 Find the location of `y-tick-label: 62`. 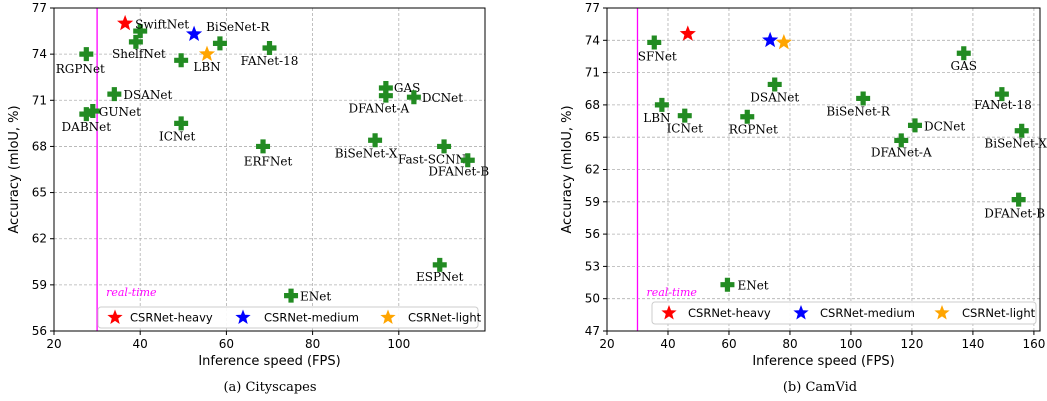

y-tick-label: 62 is located at coordinates (39, 239).